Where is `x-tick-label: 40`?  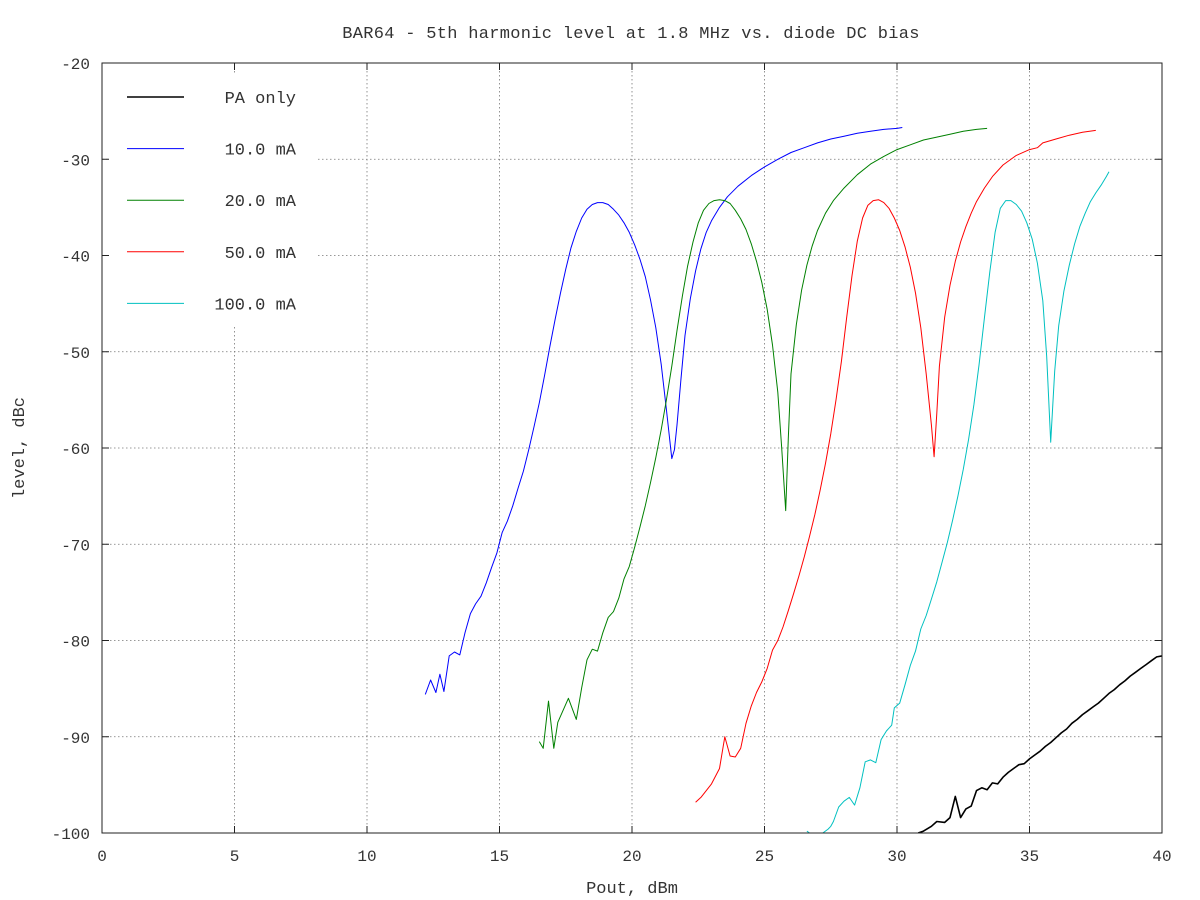
x-tick-label: 40 is located at coordinates (1161, 857).